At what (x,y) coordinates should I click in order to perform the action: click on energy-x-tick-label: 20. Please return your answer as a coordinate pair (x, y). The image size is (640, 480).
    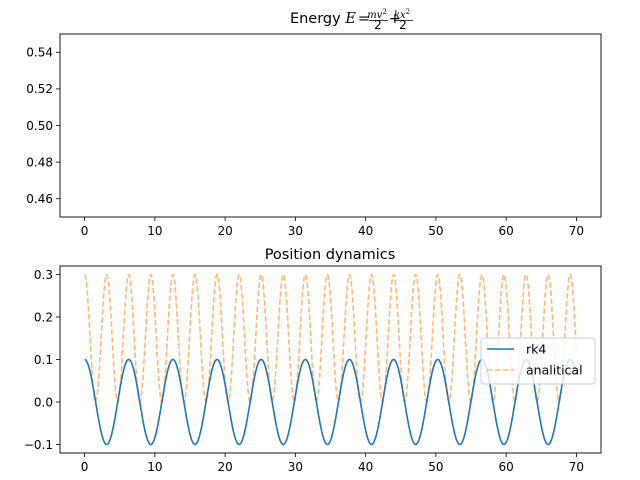
    Looking at the image, I should click on (224, 231).